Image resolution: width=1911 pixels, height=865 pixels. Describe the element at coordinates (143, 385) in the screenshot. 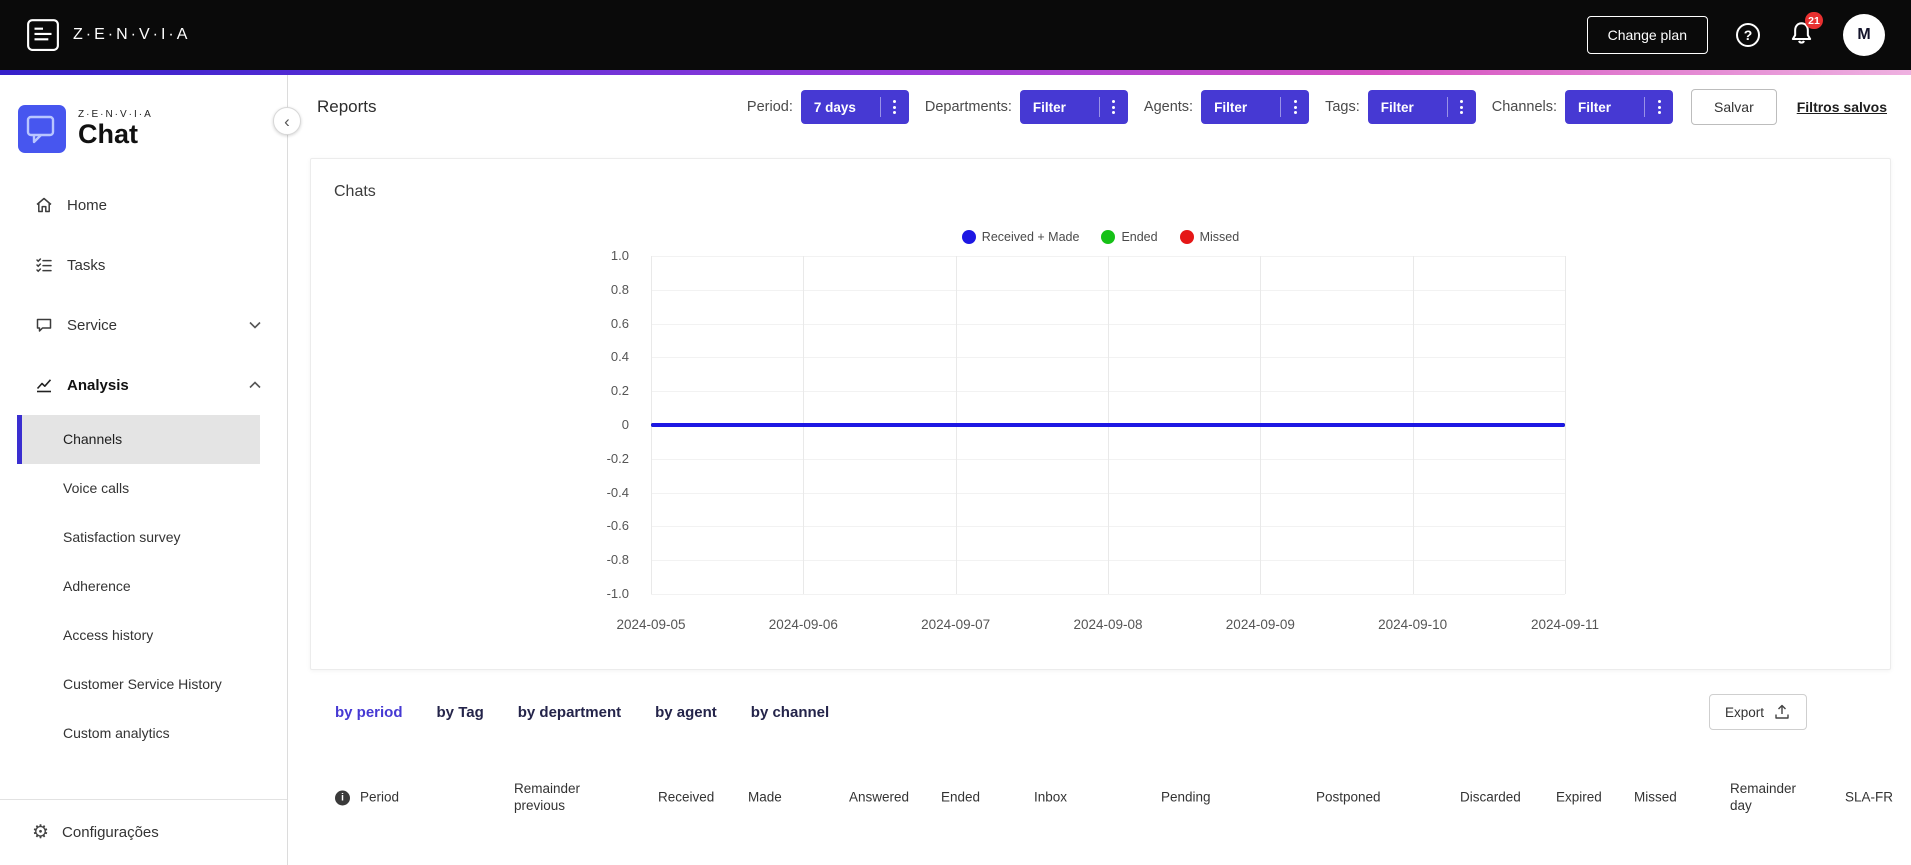

I see `sidebar-item-analysis: Analysis` at that location.